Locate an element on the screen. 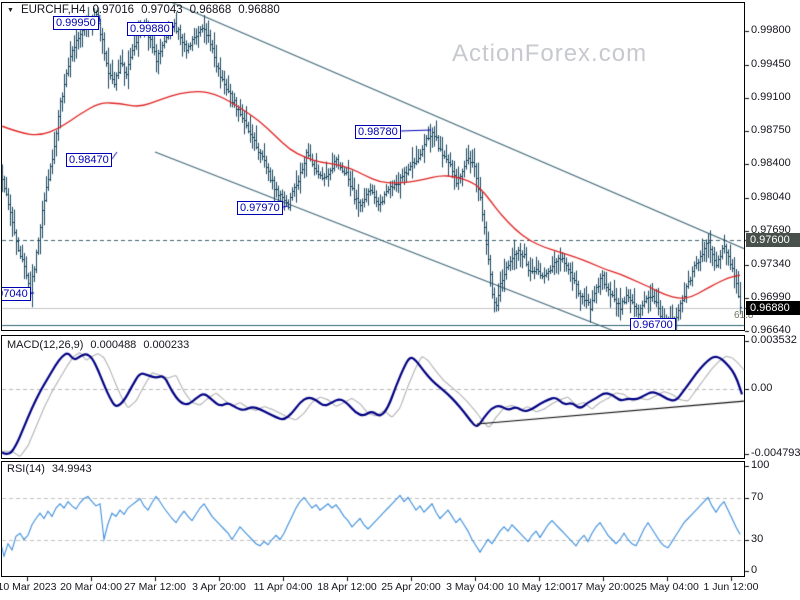  price-axis-tick-label: 0.98750 is located at coordinates (771, 129).